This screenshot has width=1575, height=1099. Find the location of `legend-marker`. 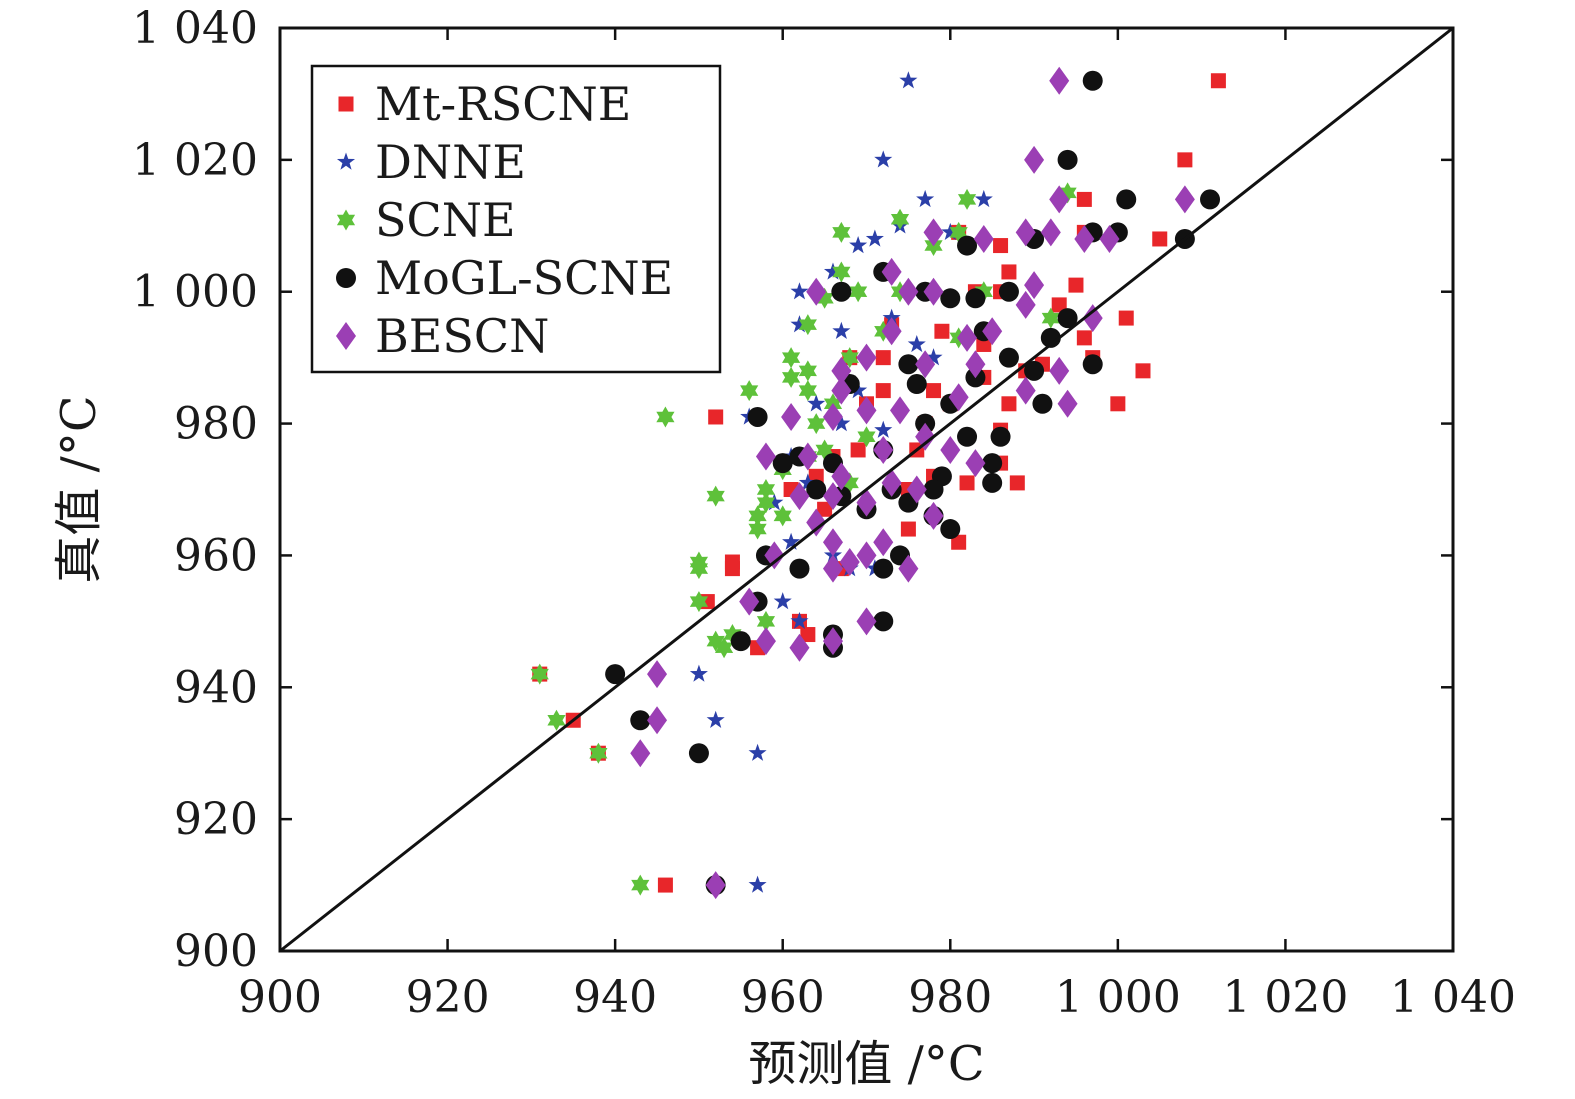

legend-marker is located at coordinates (346, 220).